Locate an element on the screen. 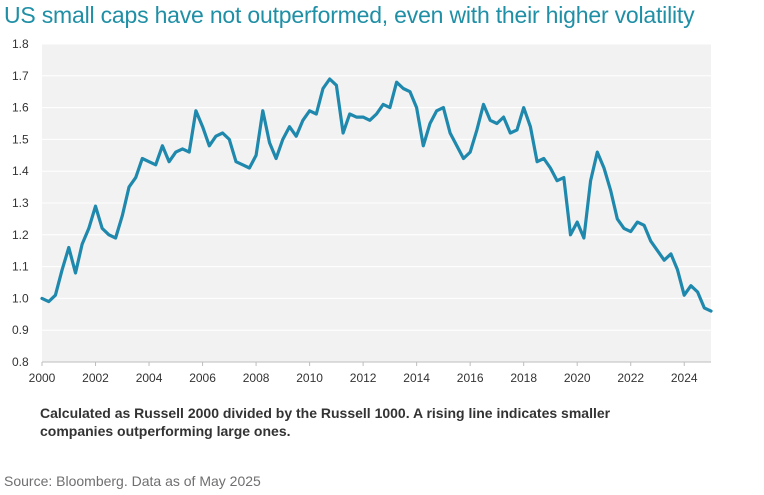  y-tick-label: 1.8 is located at coordinates (20, 44).